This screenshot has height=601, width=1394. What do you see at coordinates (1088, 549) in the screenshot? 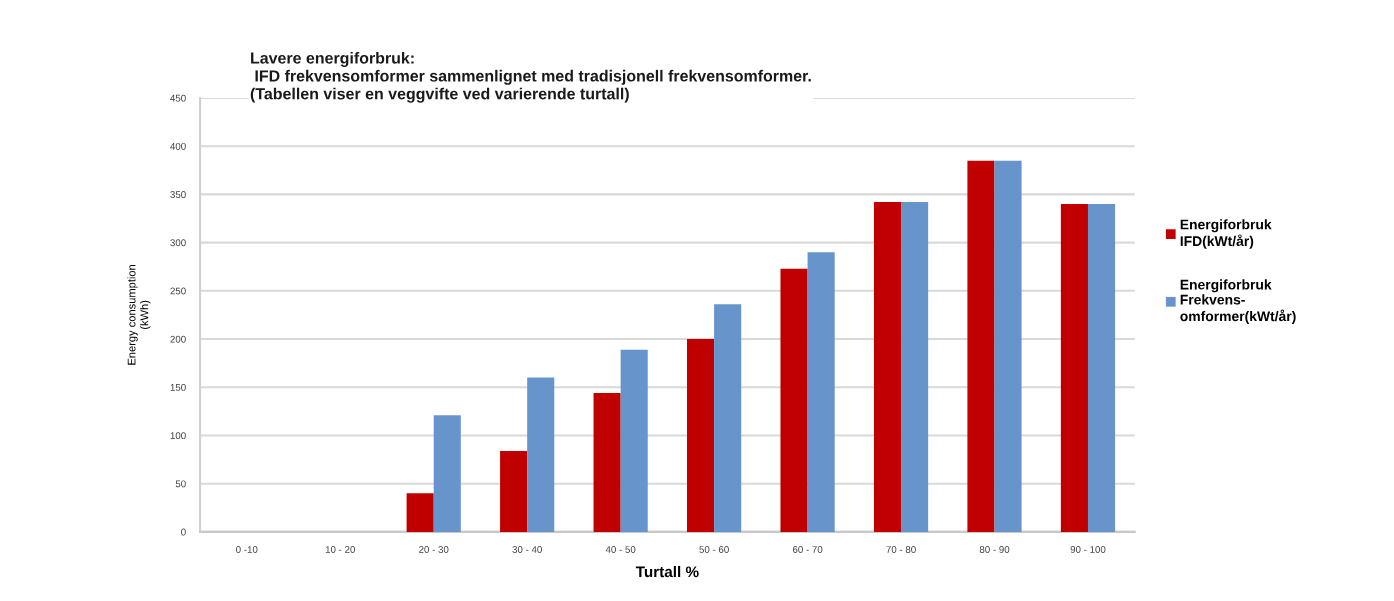
I see `x-tick-label: 90 - 100` at bounding box center [1088, 549].